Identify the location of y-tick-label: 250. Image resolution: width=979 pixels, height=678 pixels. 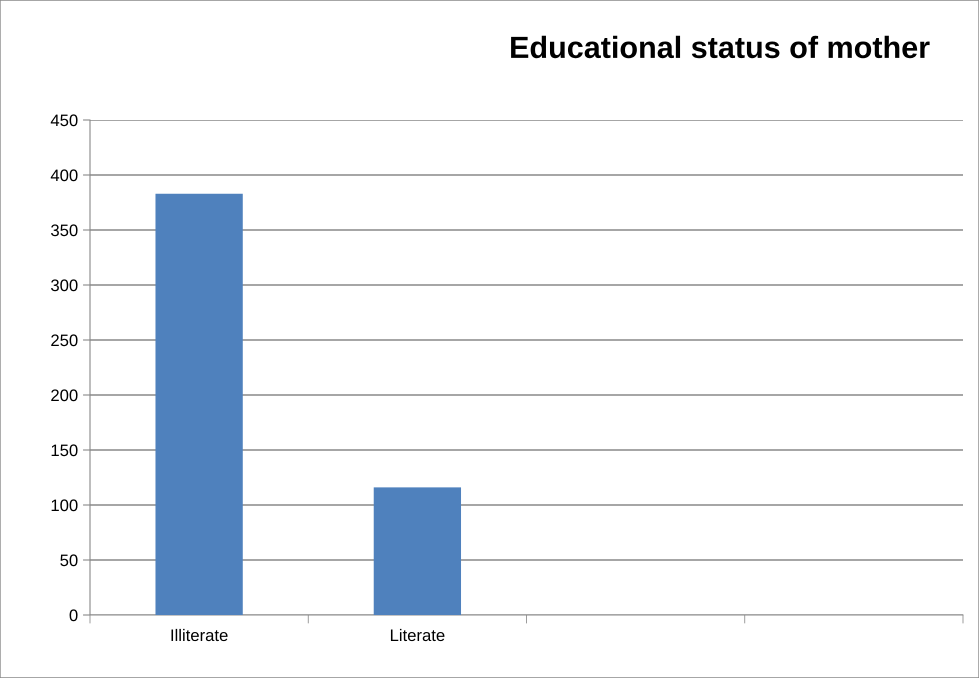
(64, 340).